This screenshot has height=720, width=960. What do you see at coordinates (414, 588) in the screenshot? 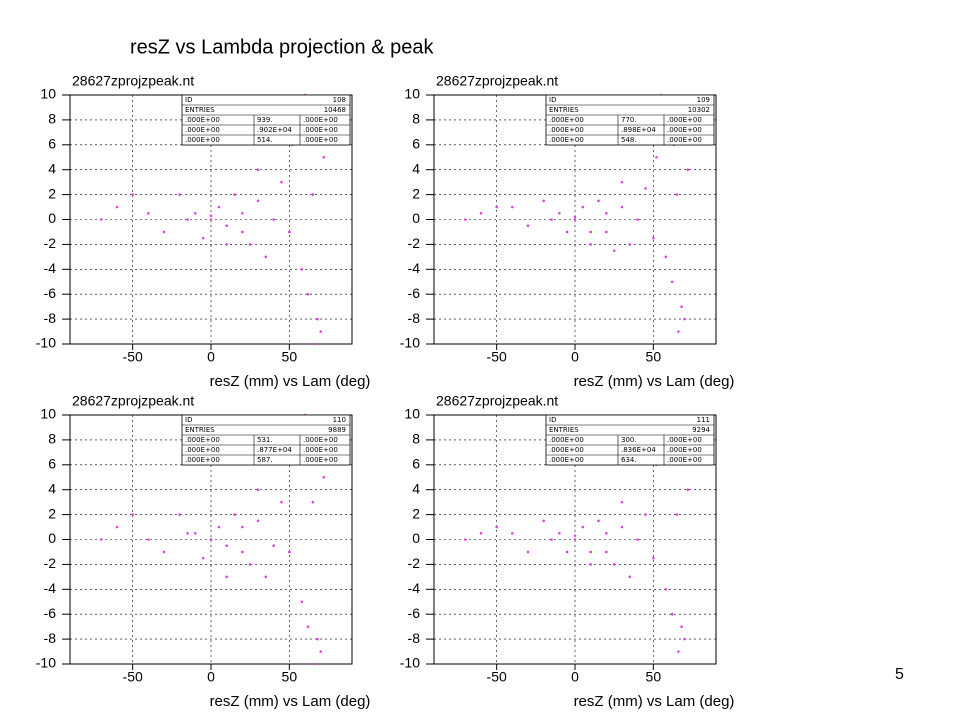
I see `y-tick-label: -4` at bounding box center [414, 588].